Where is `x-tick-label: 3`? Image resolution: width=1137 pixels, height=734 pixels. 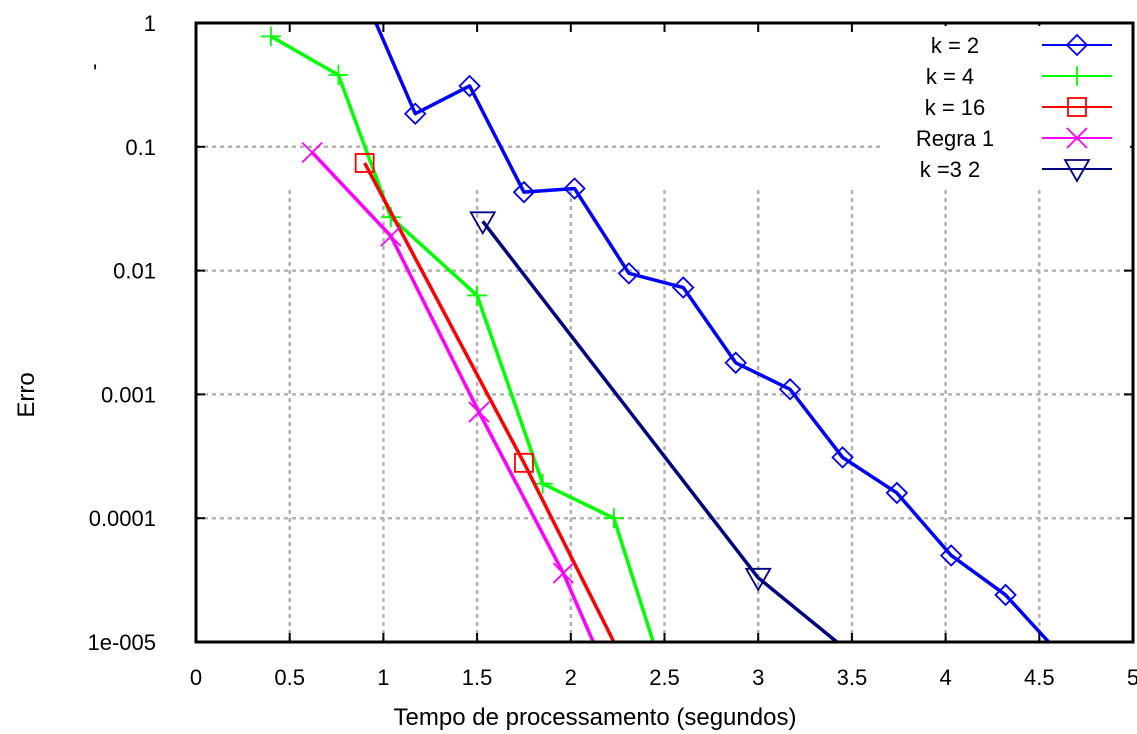
x-tick-label: 3 is located at coordinates (758, 677).